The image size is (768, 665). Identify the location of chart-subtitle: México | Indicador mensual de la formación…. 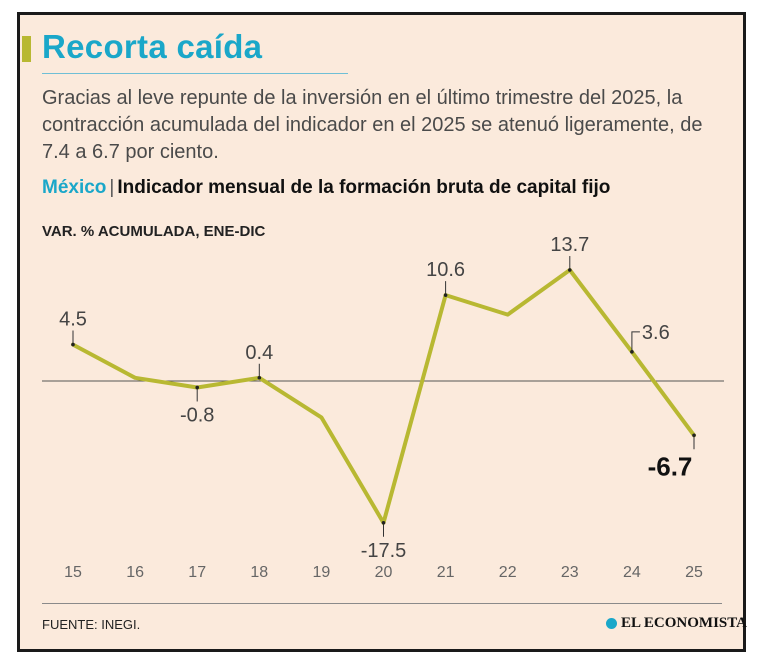
(326, 188).